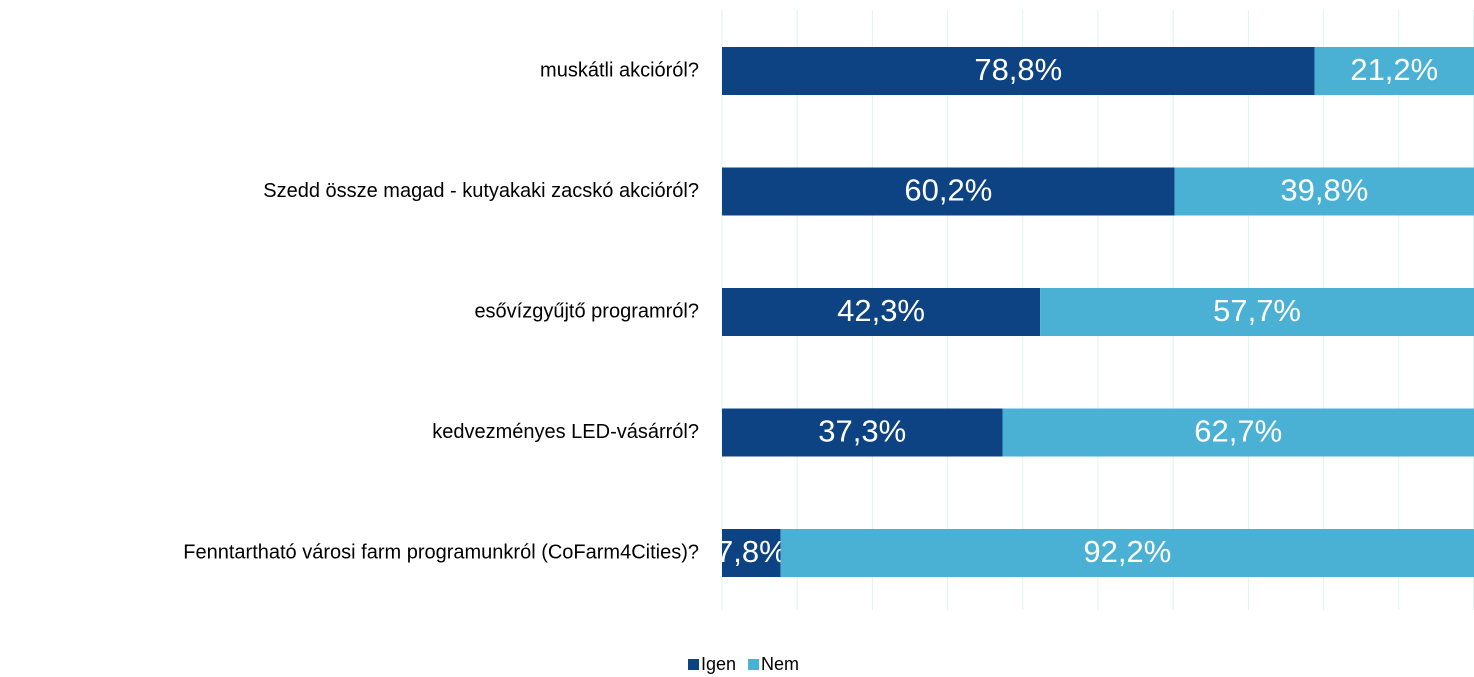 The image size is (1474, 677). I want to click on data-label: 92,2%, so click(1127, 551).